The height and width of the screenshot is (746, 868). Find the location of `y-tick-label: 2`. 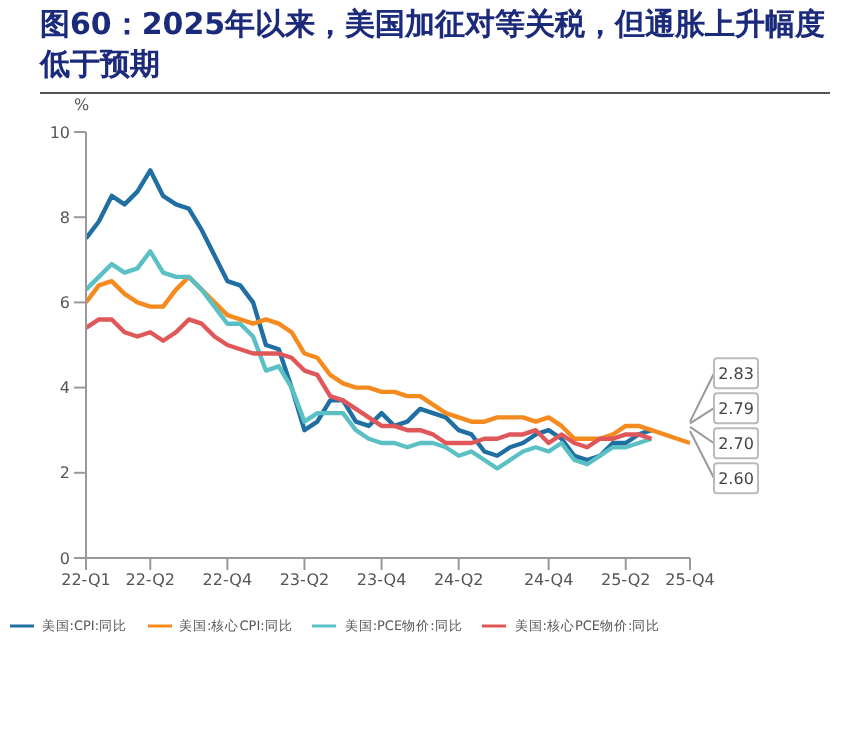

y-tick-label: 2 is located at coordinates (64, 473).